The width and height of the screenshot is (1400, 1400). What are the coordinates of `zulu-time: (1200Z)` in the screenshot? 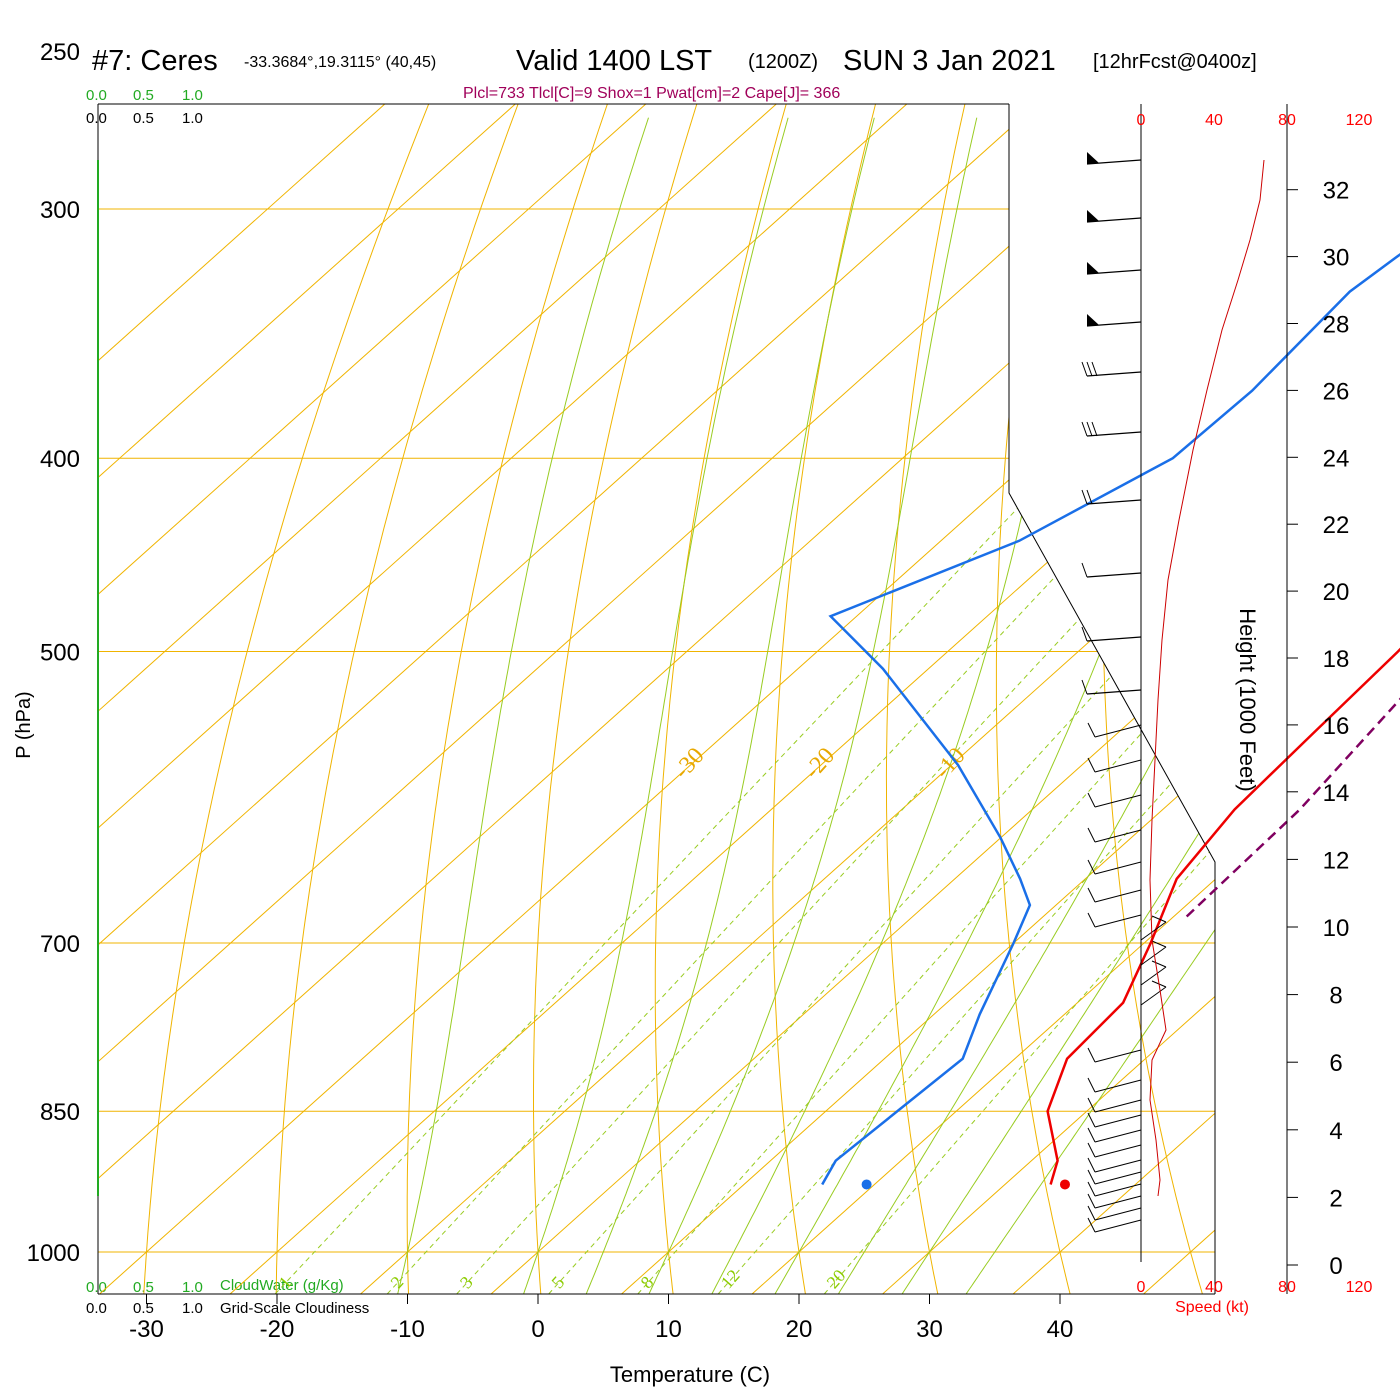 It's located at (783, 62).